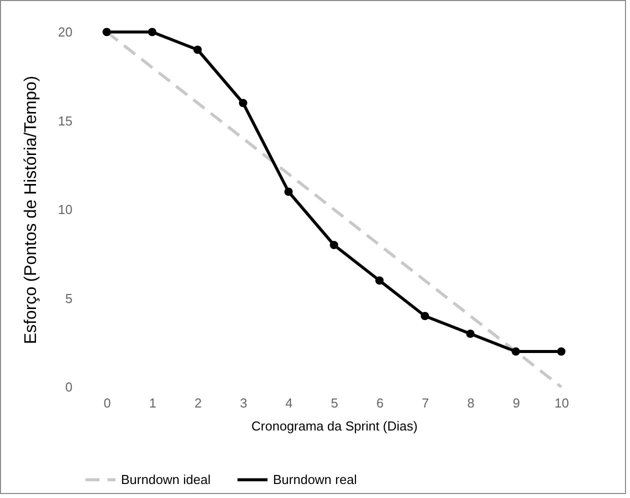  Describe the element at coordinates (315, 479) in the screenshot. I see `legend-label: Burndown real` at that location.